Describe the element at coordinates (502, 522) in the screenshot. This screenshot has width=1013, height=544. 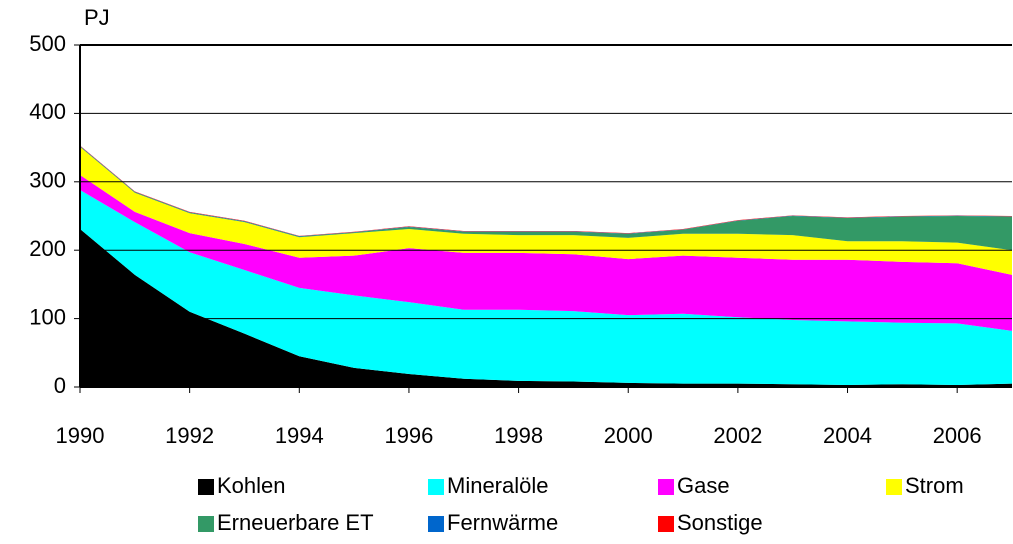
I see `legend-label: Fernwärme` at that location.